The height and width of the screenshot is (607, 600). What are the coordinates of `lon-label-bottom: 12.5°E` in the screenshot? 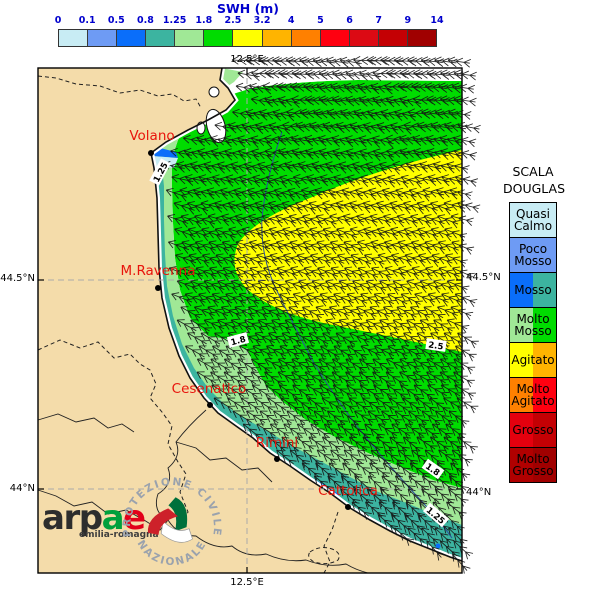 It's located at (247, 582).